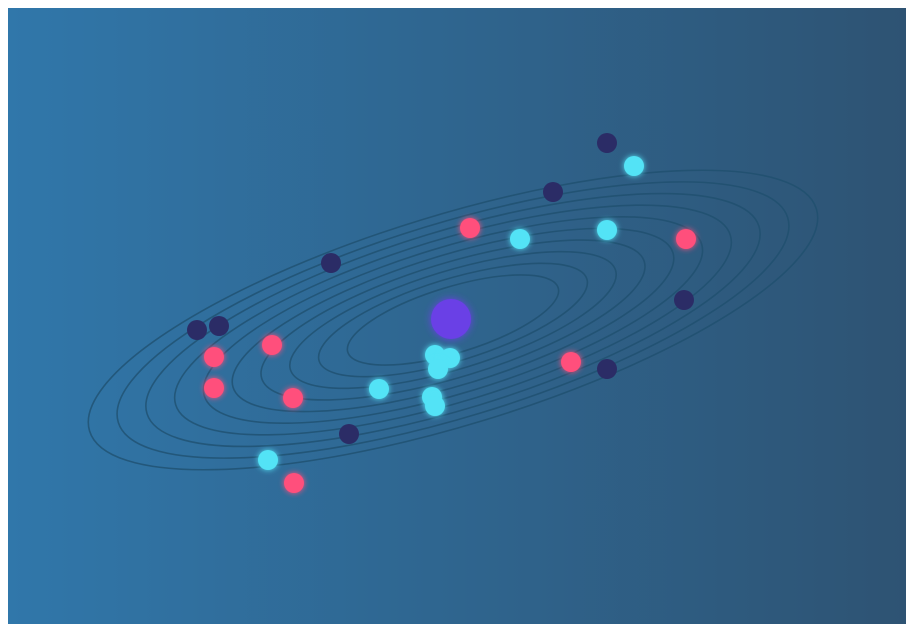 The image size is (907, 625). I want to click on orbit-ring, so click(453, 320).